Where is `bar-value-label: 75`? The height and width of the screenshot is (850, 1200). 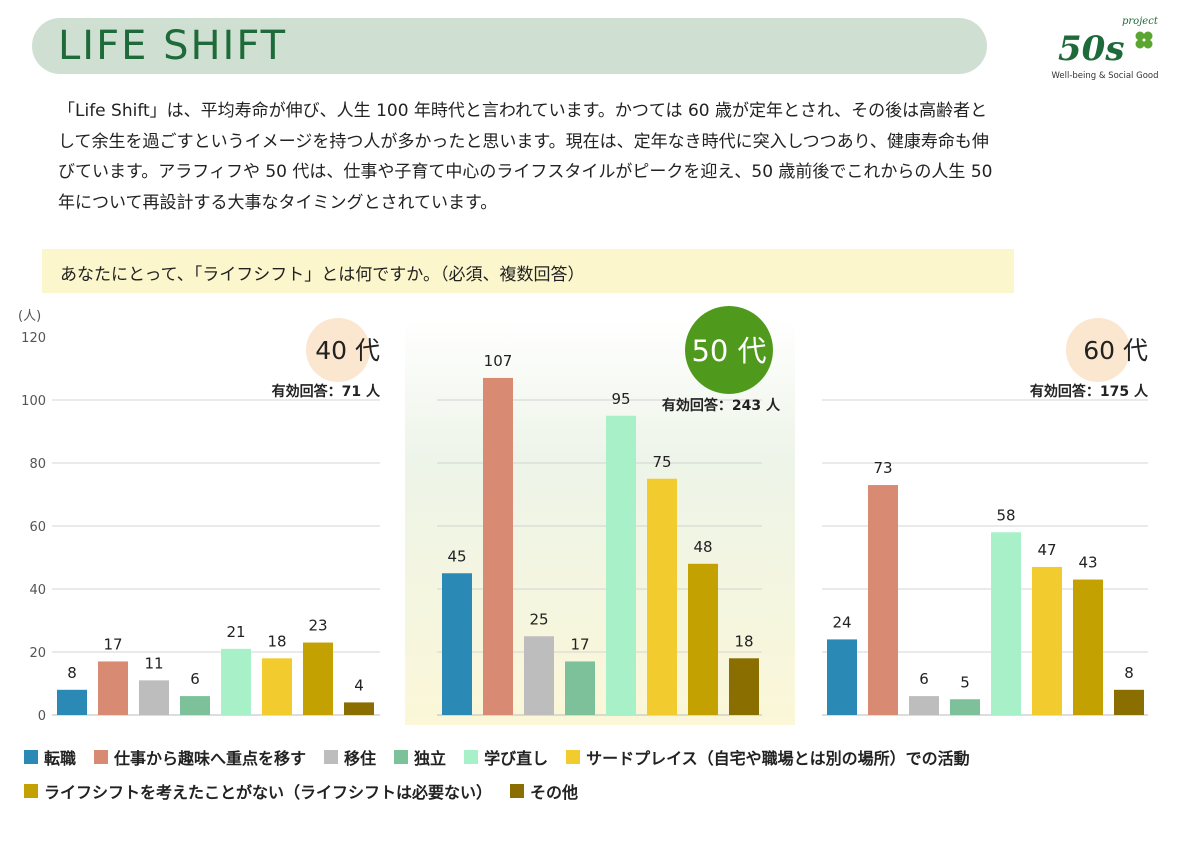 bar-value-label: 75 is located at coordinates (661, 462).